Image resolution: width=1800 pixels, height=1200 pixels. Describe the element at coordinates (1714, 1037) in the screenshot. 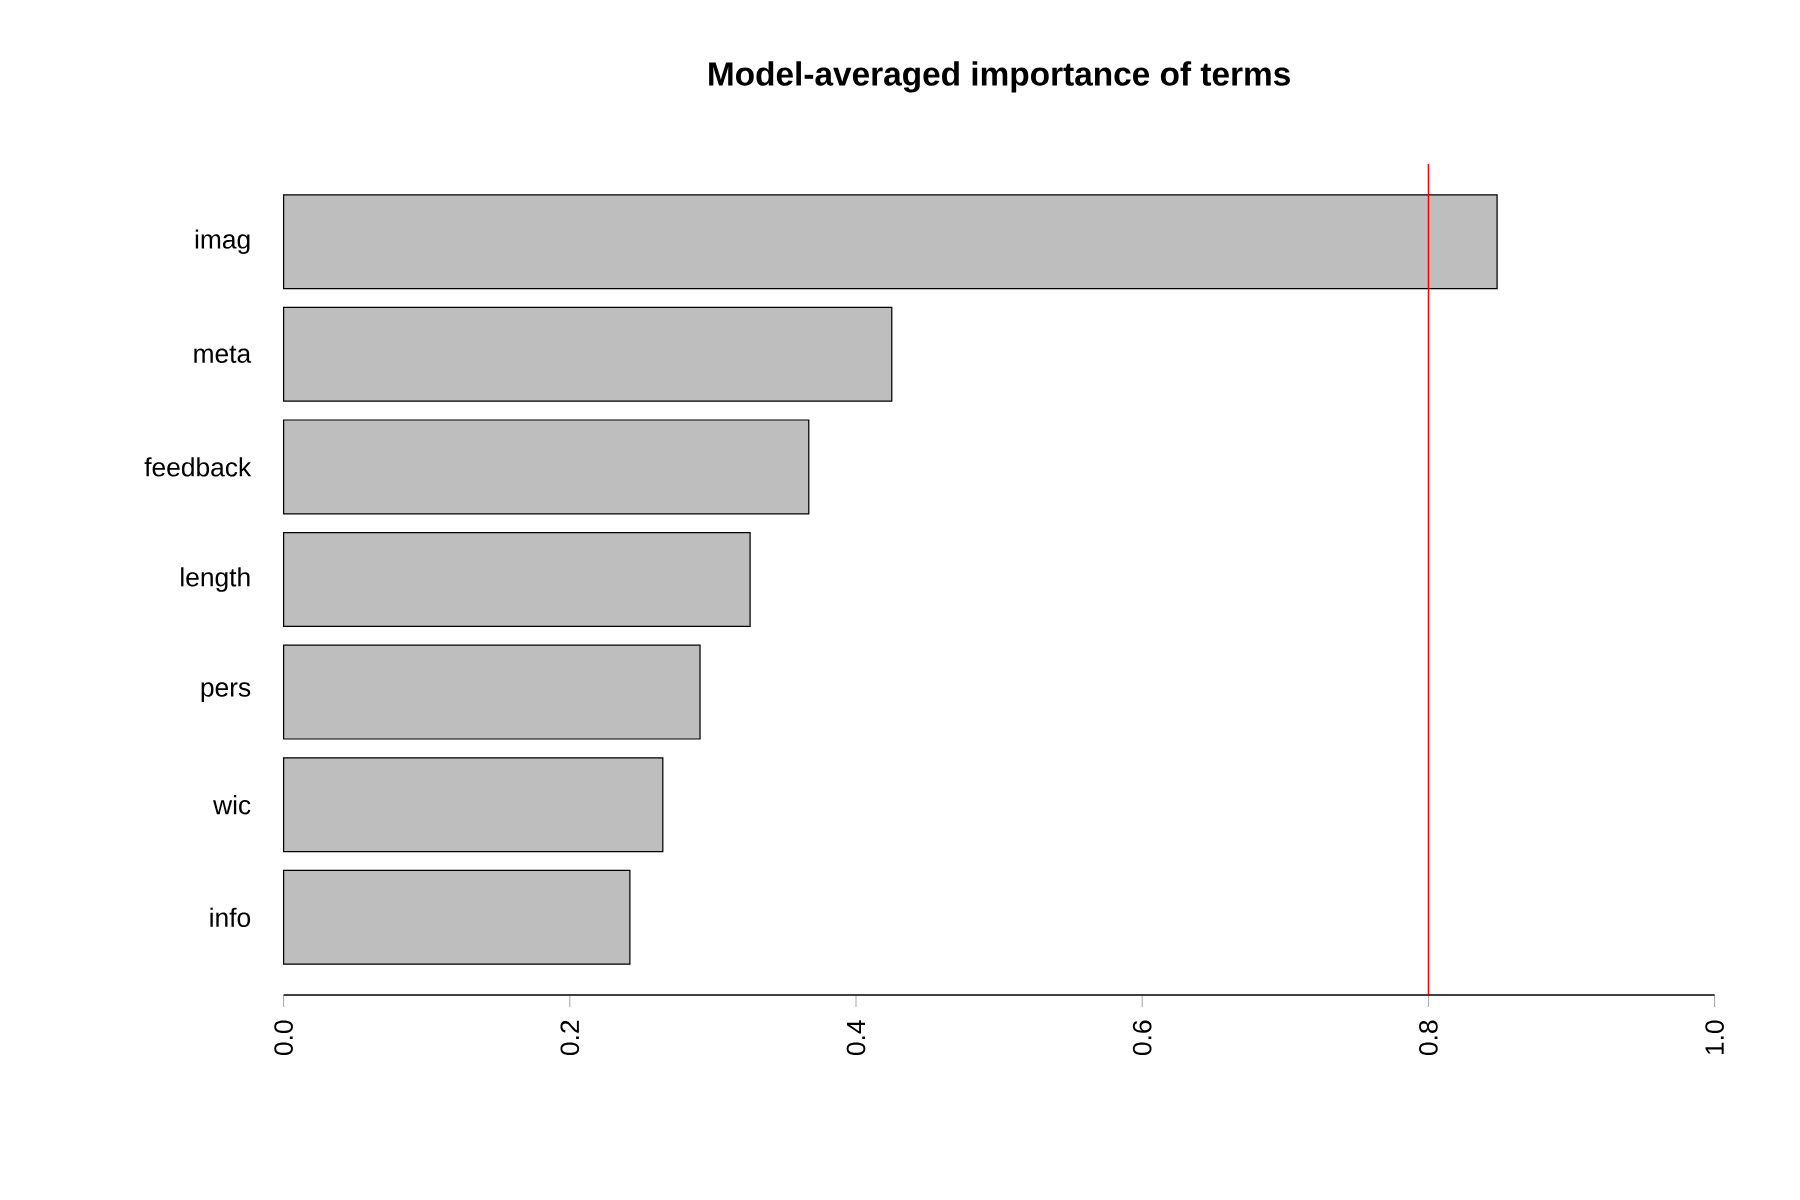

I see `x-tick-label: 1.0` at that location.